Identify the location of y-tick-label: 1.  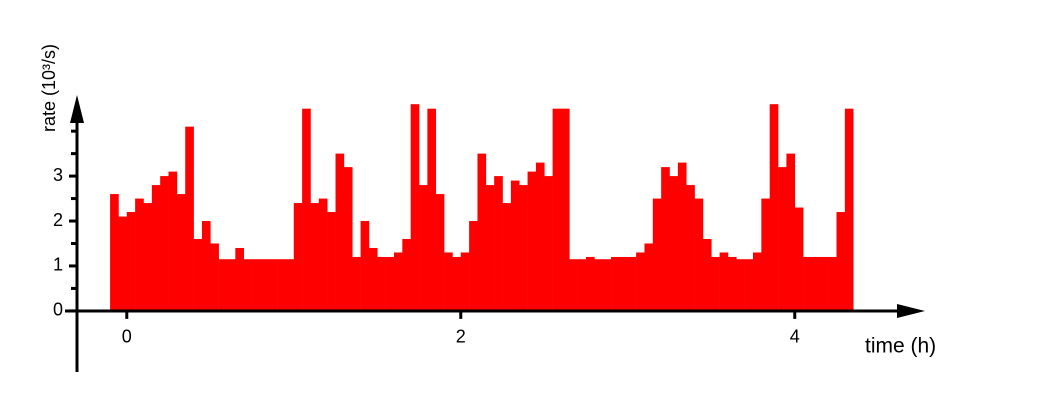
(58, 265).